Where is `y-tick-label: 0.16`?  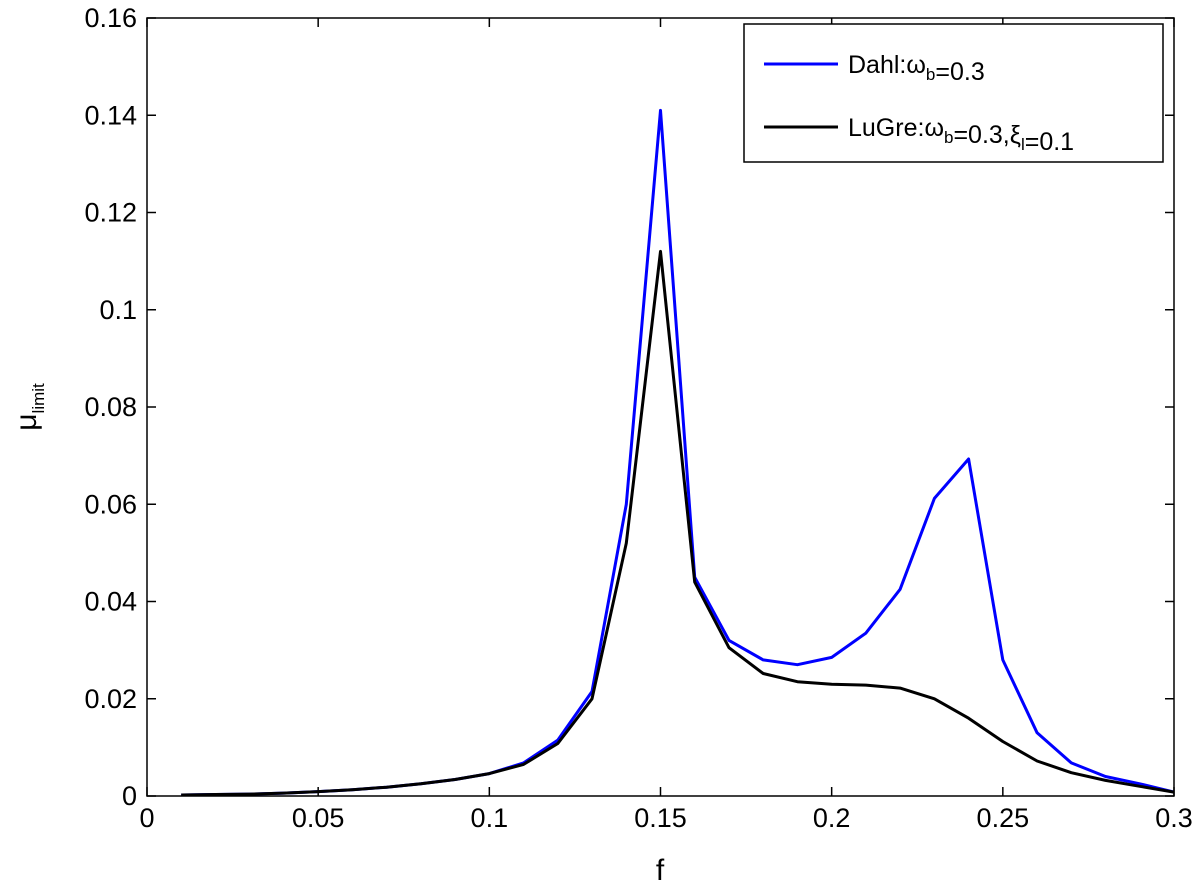
y-tick-label: 0.16 is located at coordinates (110, 18).